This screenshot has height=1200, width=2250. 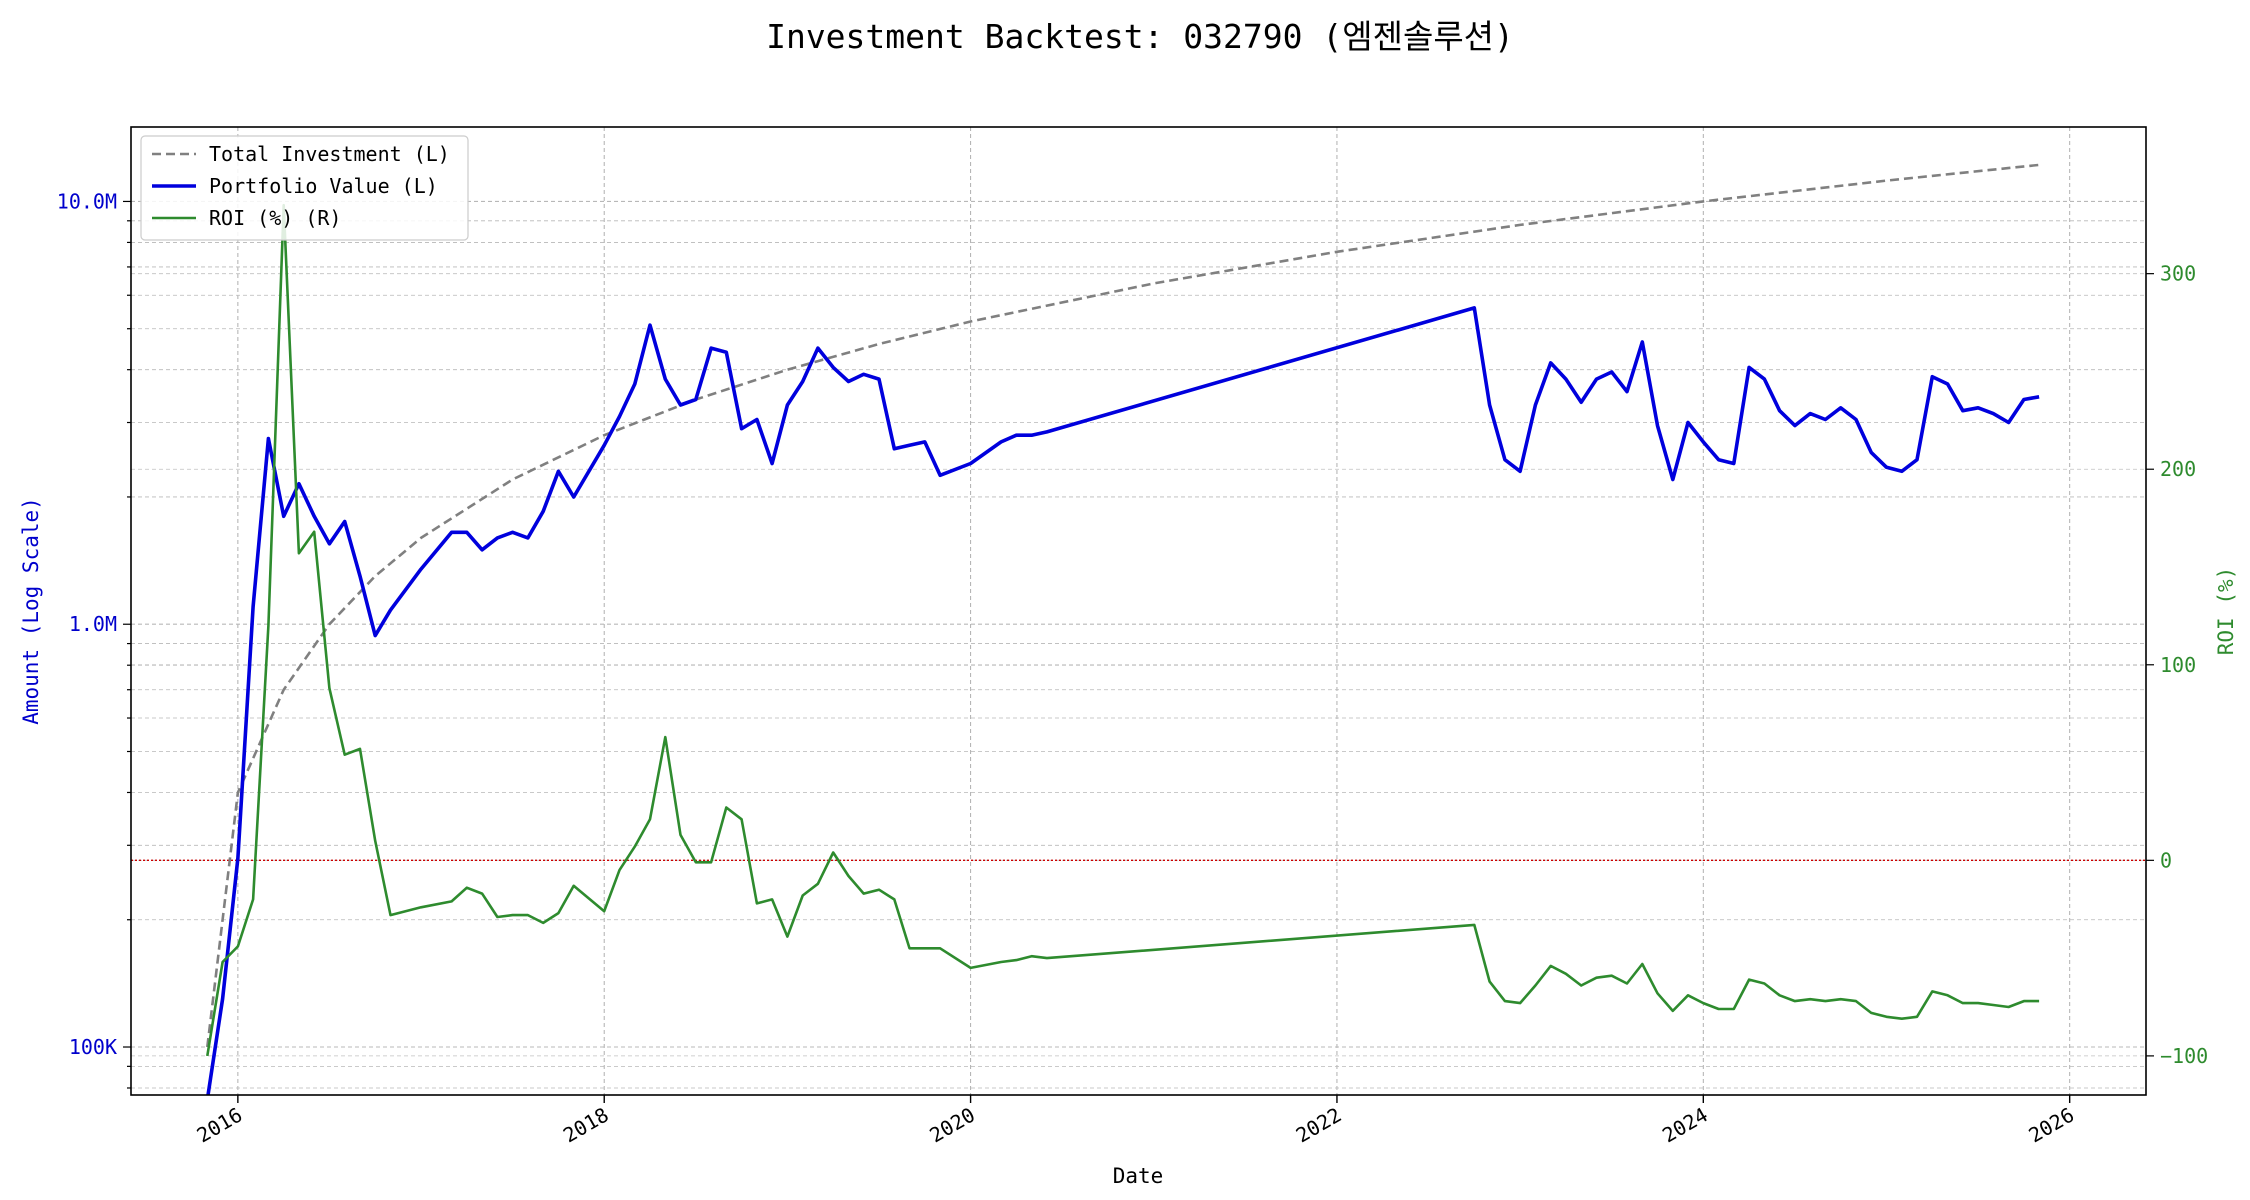 What do you see at coordinates (2226, 611) in the screenshot?
I see `right-axis-label: ROI (%)` at bounding box center [2226, 611].